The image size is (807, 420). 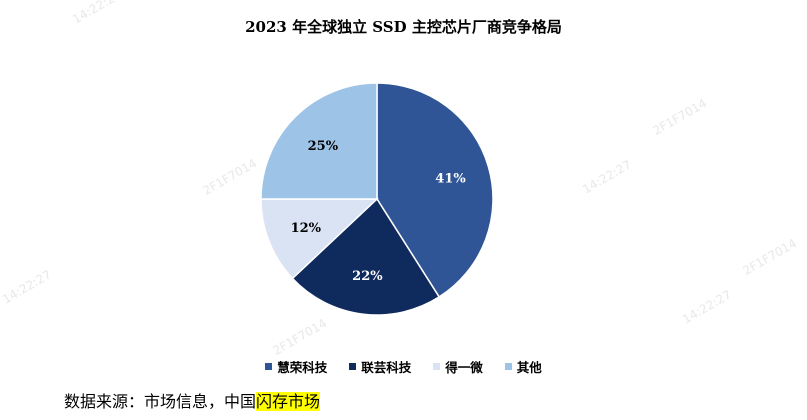 What do you see at coordinates (288, 401) in the screenshot?
I see `source-highlight: 闪存市场` at bounding box center [288, 401].